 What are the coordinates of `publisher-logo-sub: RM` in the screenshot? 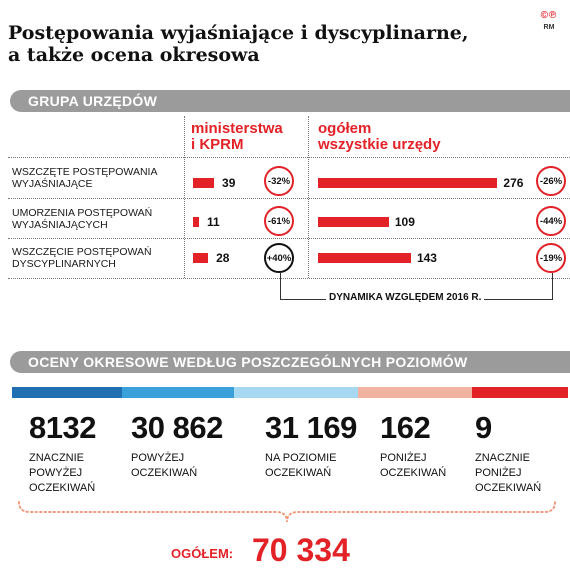 It's located at (549, 27).